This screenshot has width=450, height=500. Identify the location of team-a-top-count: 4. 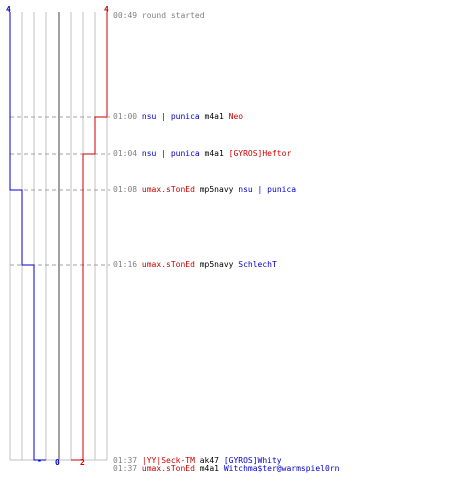
(8, 9).